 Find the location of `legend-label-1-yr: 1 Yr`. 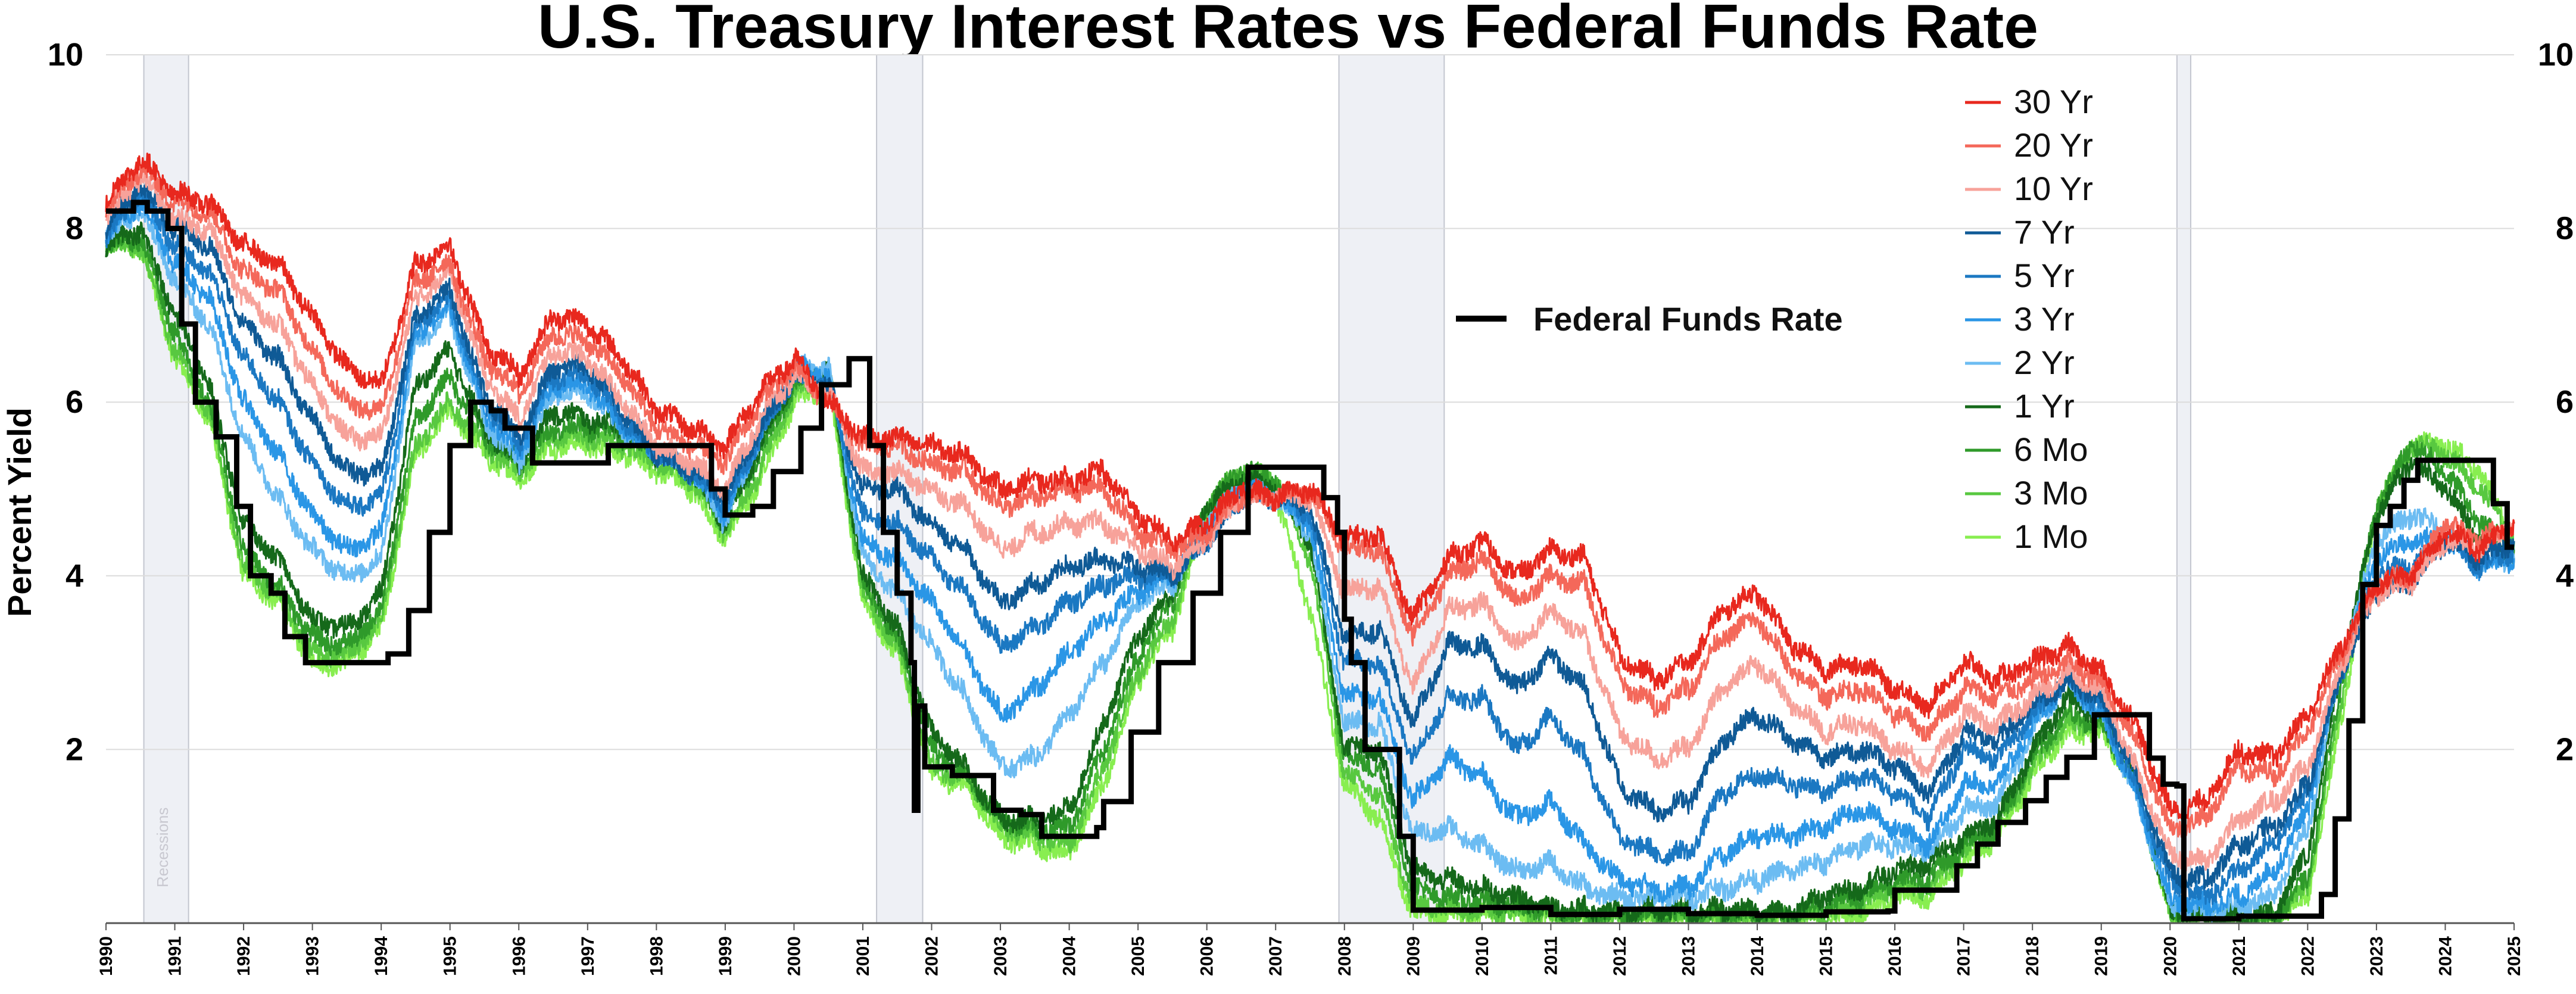

legend-label-1-yr: 1 Yr is located at coordinates (2044, 406).